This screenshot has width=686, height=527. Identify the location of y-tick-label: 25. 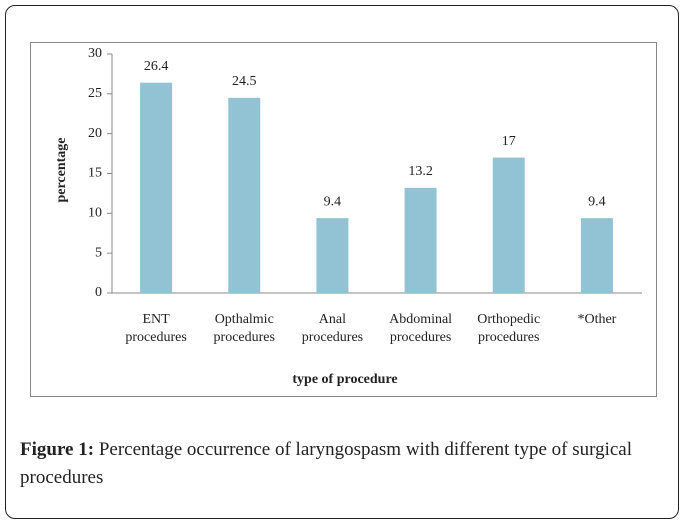
(95, 93).